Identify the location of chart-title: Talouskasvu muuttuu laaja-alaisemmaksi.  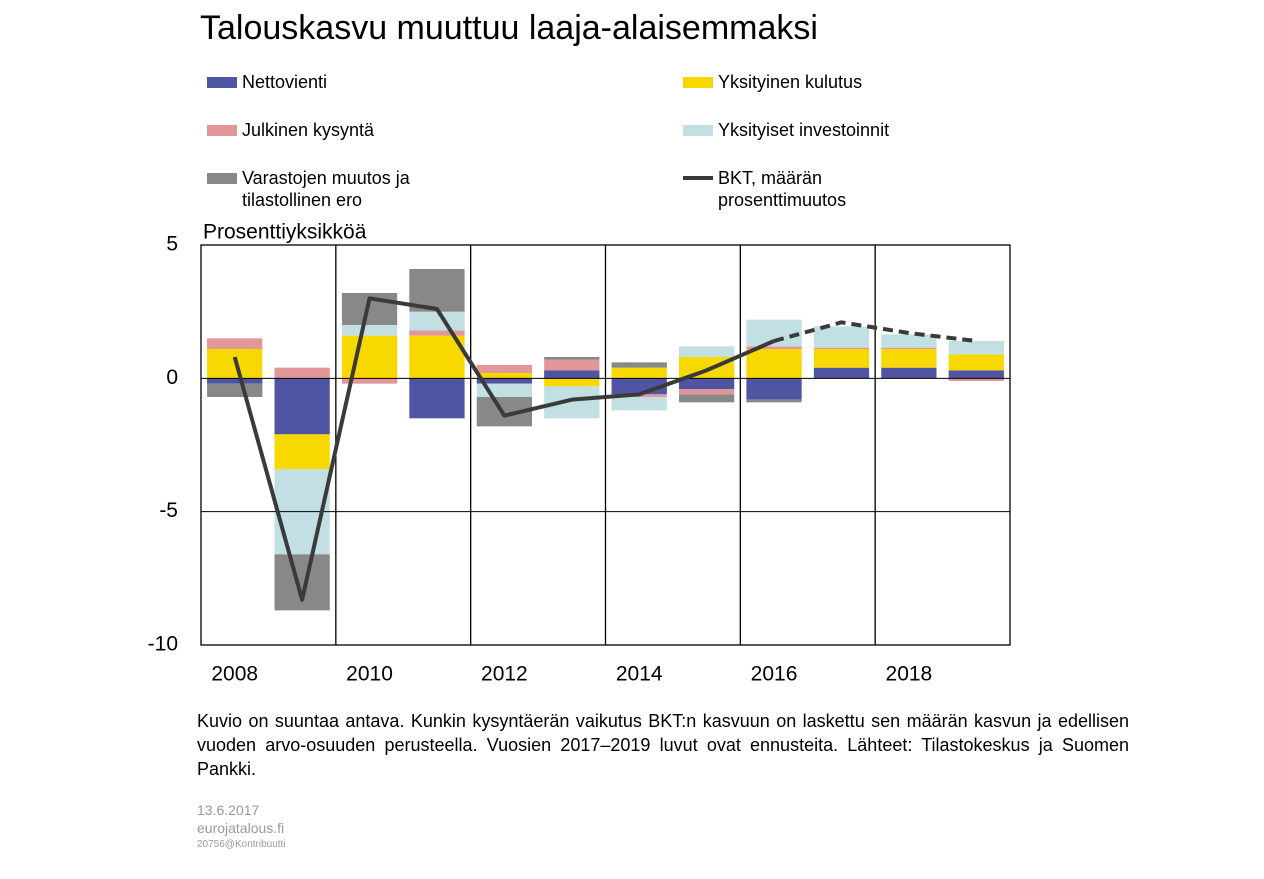
(509, 28).